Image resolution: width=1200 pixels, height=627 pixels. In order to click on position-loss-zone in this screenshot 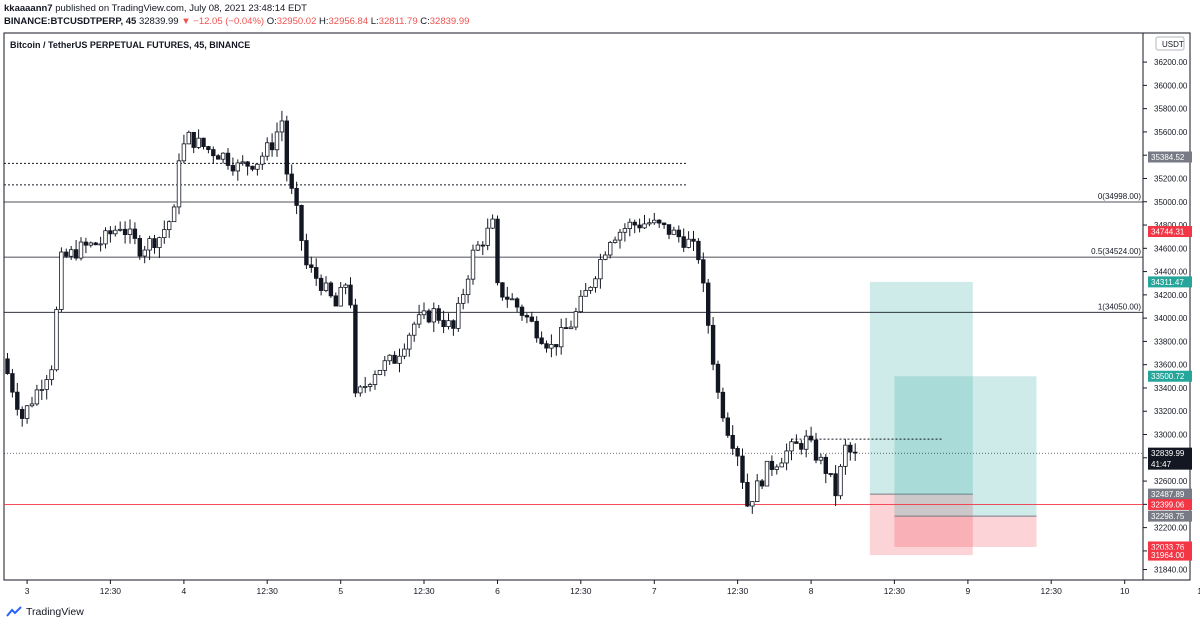, I will do `click(965, 531)`.